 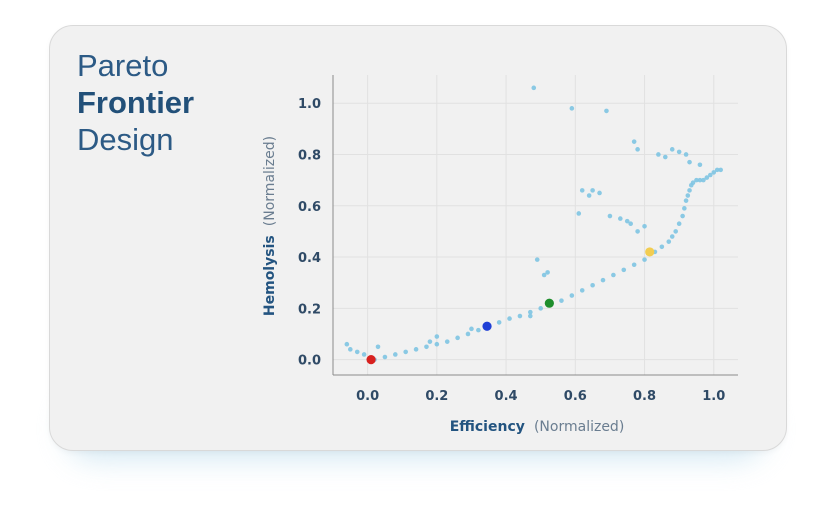 What do you see at coordinates (309, 258) in the screenshot?
I see `y-tick-label: 0.4` at bounding box center [309, 258].